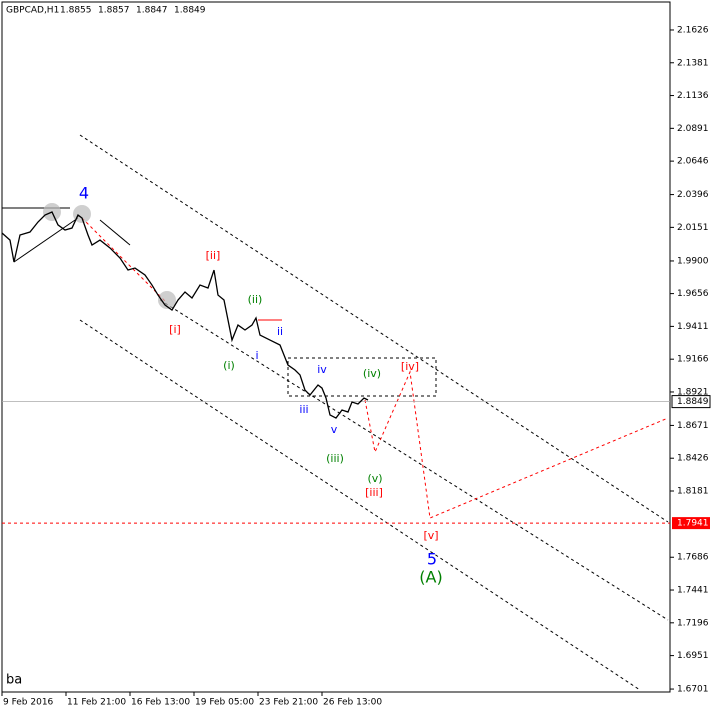 This screenshot has width=711, height=713. I want to click on level-label: 1.7941, so click(693, 524).